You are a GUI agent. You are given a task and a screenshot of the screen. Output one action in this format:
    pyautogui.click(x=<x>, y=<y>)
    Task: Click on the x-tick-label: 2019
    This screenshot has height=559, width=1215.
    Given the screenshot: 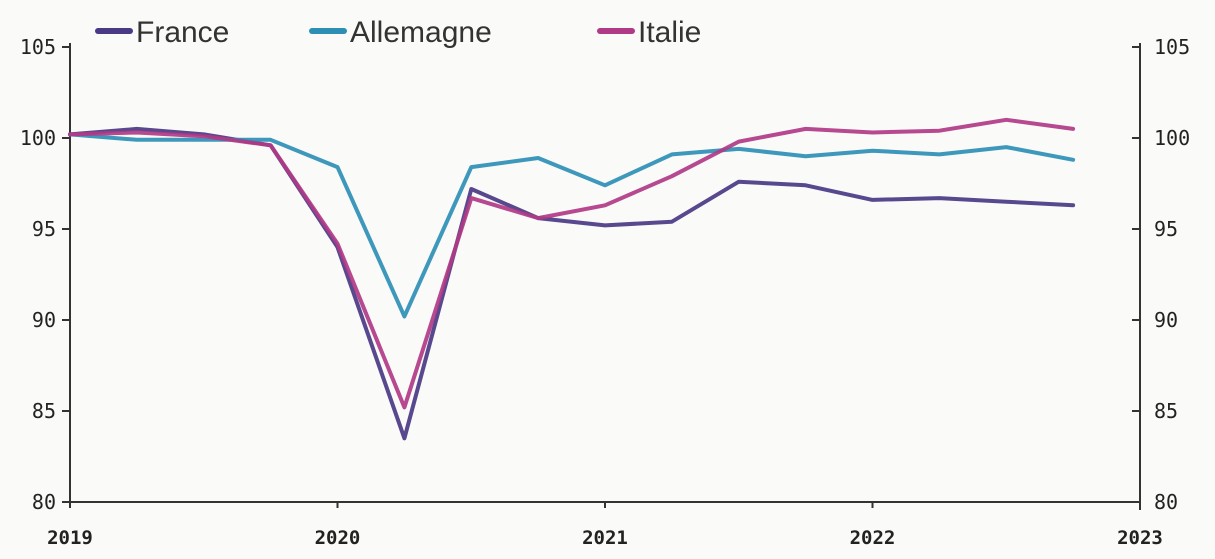 What is the action you would take?
    pyautogui.click(x=70, y=538)
    